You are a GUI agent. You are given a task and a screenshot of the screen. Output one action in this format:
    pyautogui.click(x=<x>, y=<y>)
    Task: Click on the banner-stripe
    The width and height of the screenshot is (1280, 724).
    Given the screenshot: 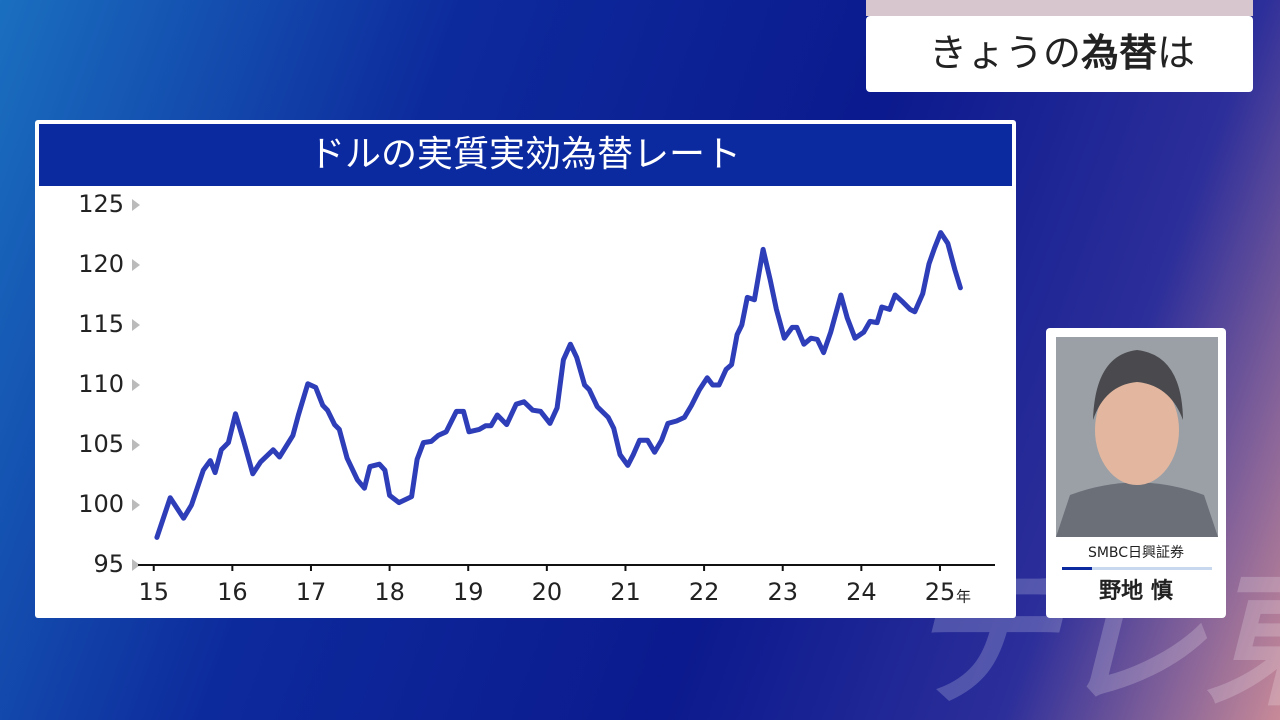 What is the action you would take?
    pyautogui.click(x=1059, y=8)
    